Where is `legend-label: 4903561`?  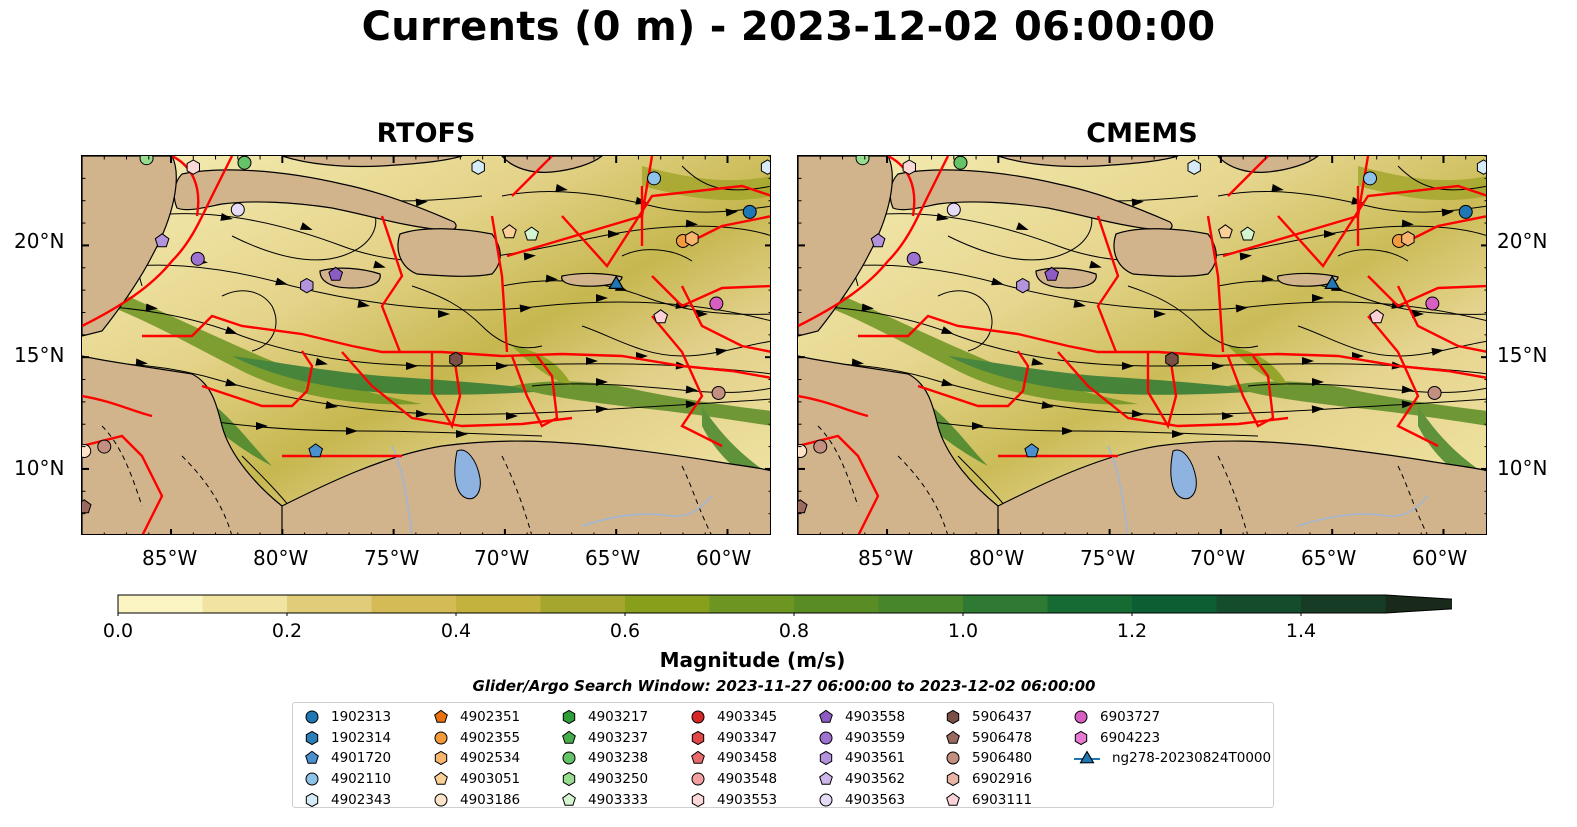
legend-label: 4903561 is located at coordinates (875, 758).